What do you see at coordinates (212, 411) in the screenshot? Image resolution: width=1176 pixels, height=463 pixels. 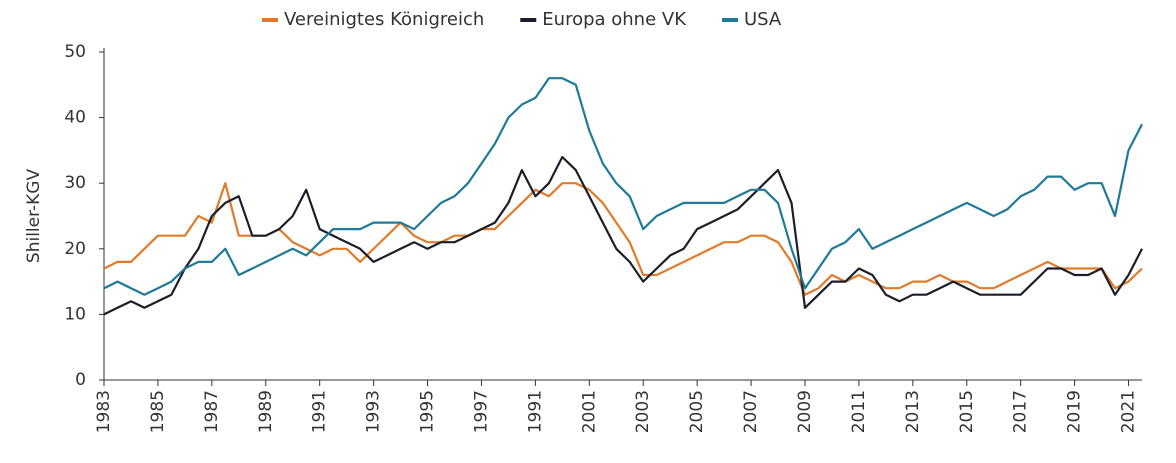 I see `x-tick-label: 1987` at bounding box center [212, 411].